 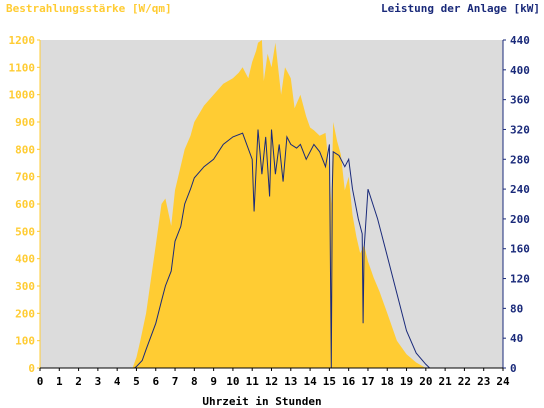 What do you see at coordinates (460, 8) in the screenshot?
I see `right-axis-title: Leistung der Anlage [kW]` at bounding box center [460, 8].